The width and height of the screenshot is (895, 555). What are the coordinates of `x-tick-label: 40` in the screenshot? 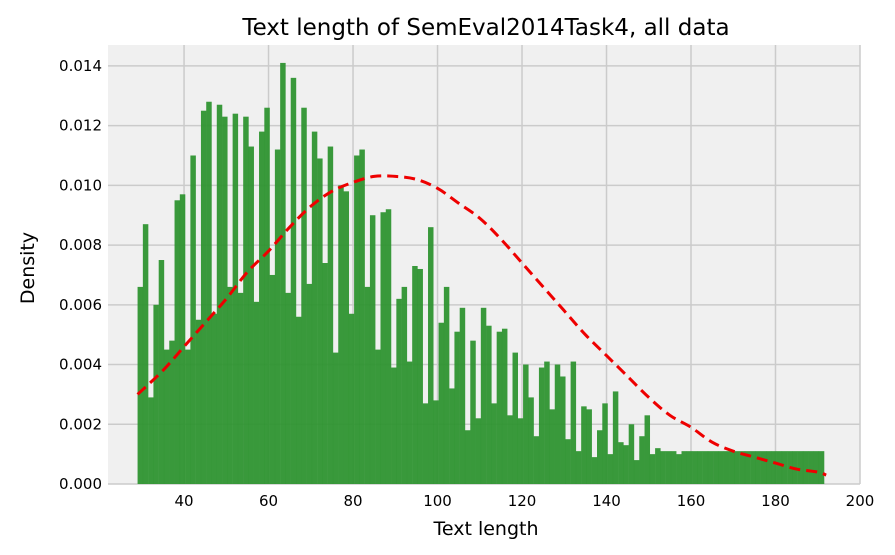 It's located at (183, 501).